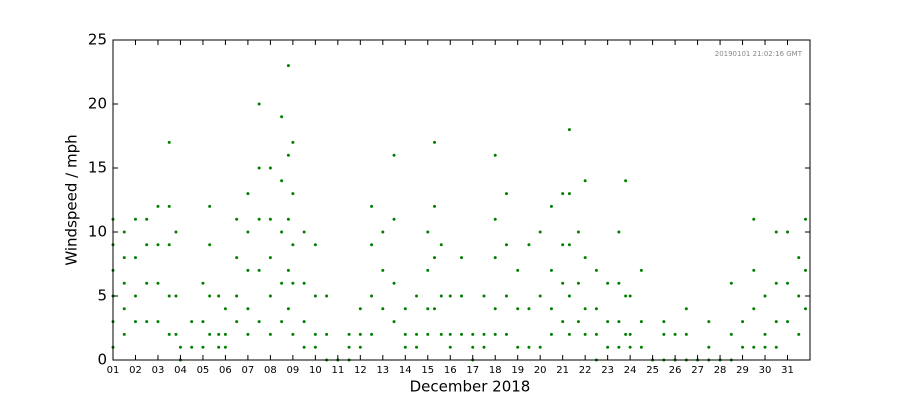 The height and width of the screenshot is (400, 900). What do you see at coordinates (652, 370) in the screenshot?
I see `x-tick-label: 25` at bounding box center [652, 370].